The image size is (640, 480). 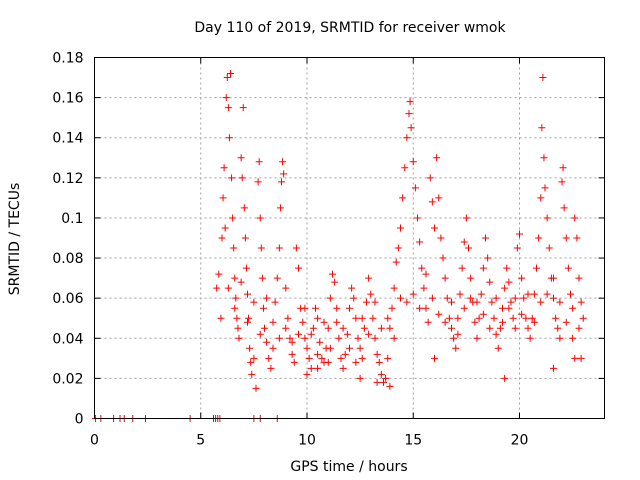 I want to click on y-axis-label: SRMTID / TECUs, so click(x=15, y=239).